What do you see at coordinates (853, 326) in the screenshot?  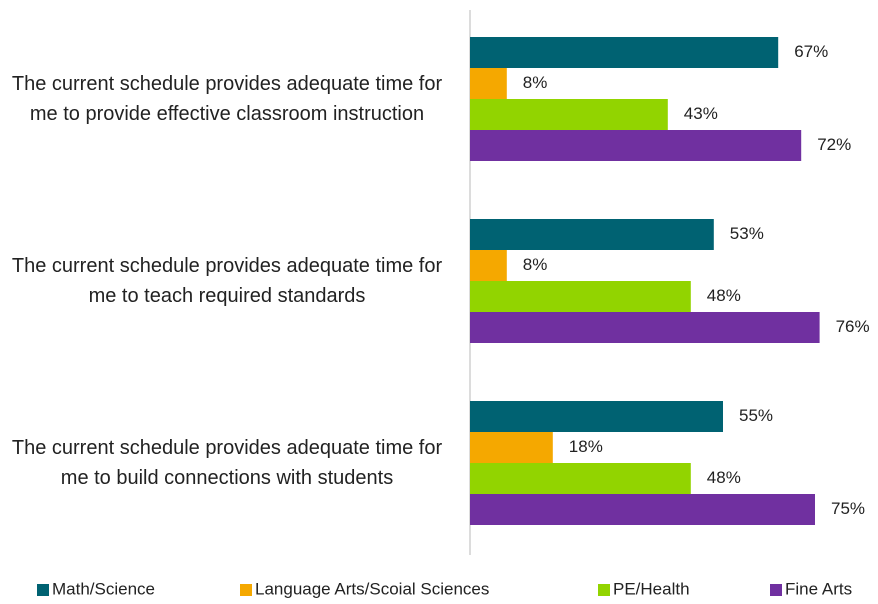 I see `value-label: 76%` at bounding box center [853, 326].